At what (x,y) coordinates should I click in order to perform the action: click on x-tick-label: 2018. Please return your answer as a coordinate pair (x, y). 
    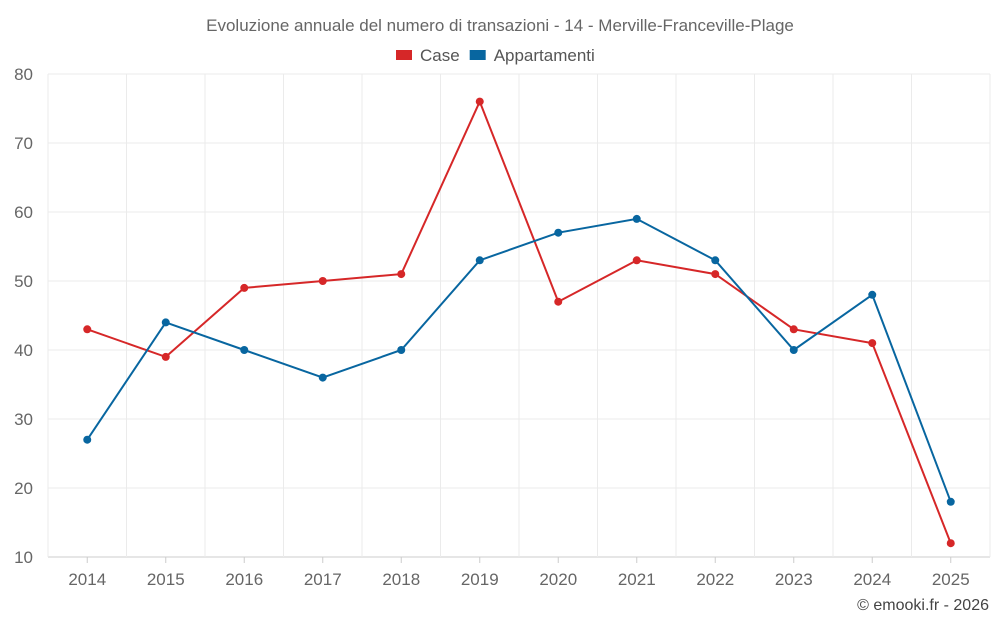
    Looking at the image, I should click on (401, 579).